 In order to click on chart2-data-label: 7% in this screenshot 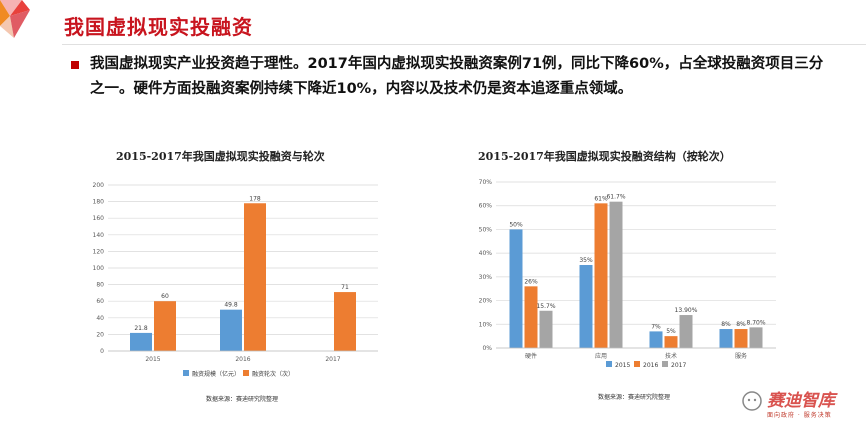, I will do `click(656, 326)`.